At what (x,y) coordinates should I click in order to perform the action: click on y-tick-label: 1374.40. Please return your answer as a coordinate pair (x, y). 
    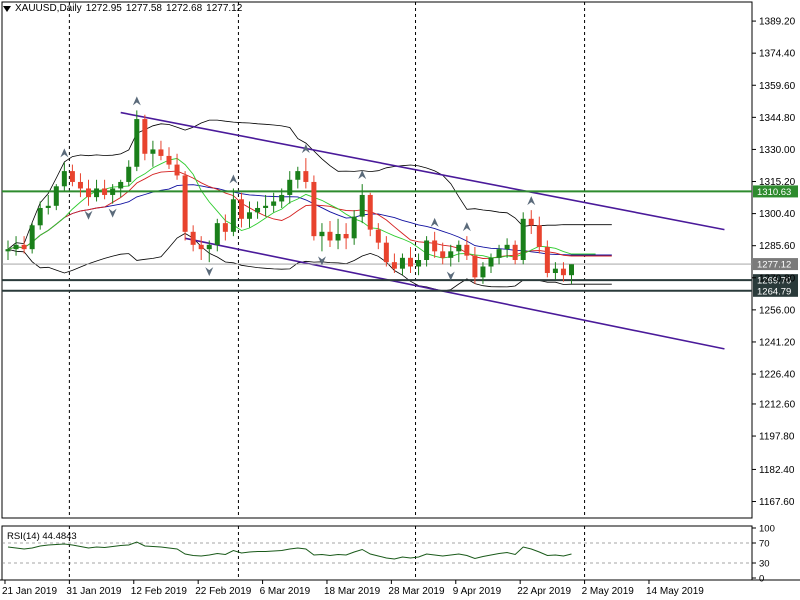
    Looking at the image, I should click on (777, 54).